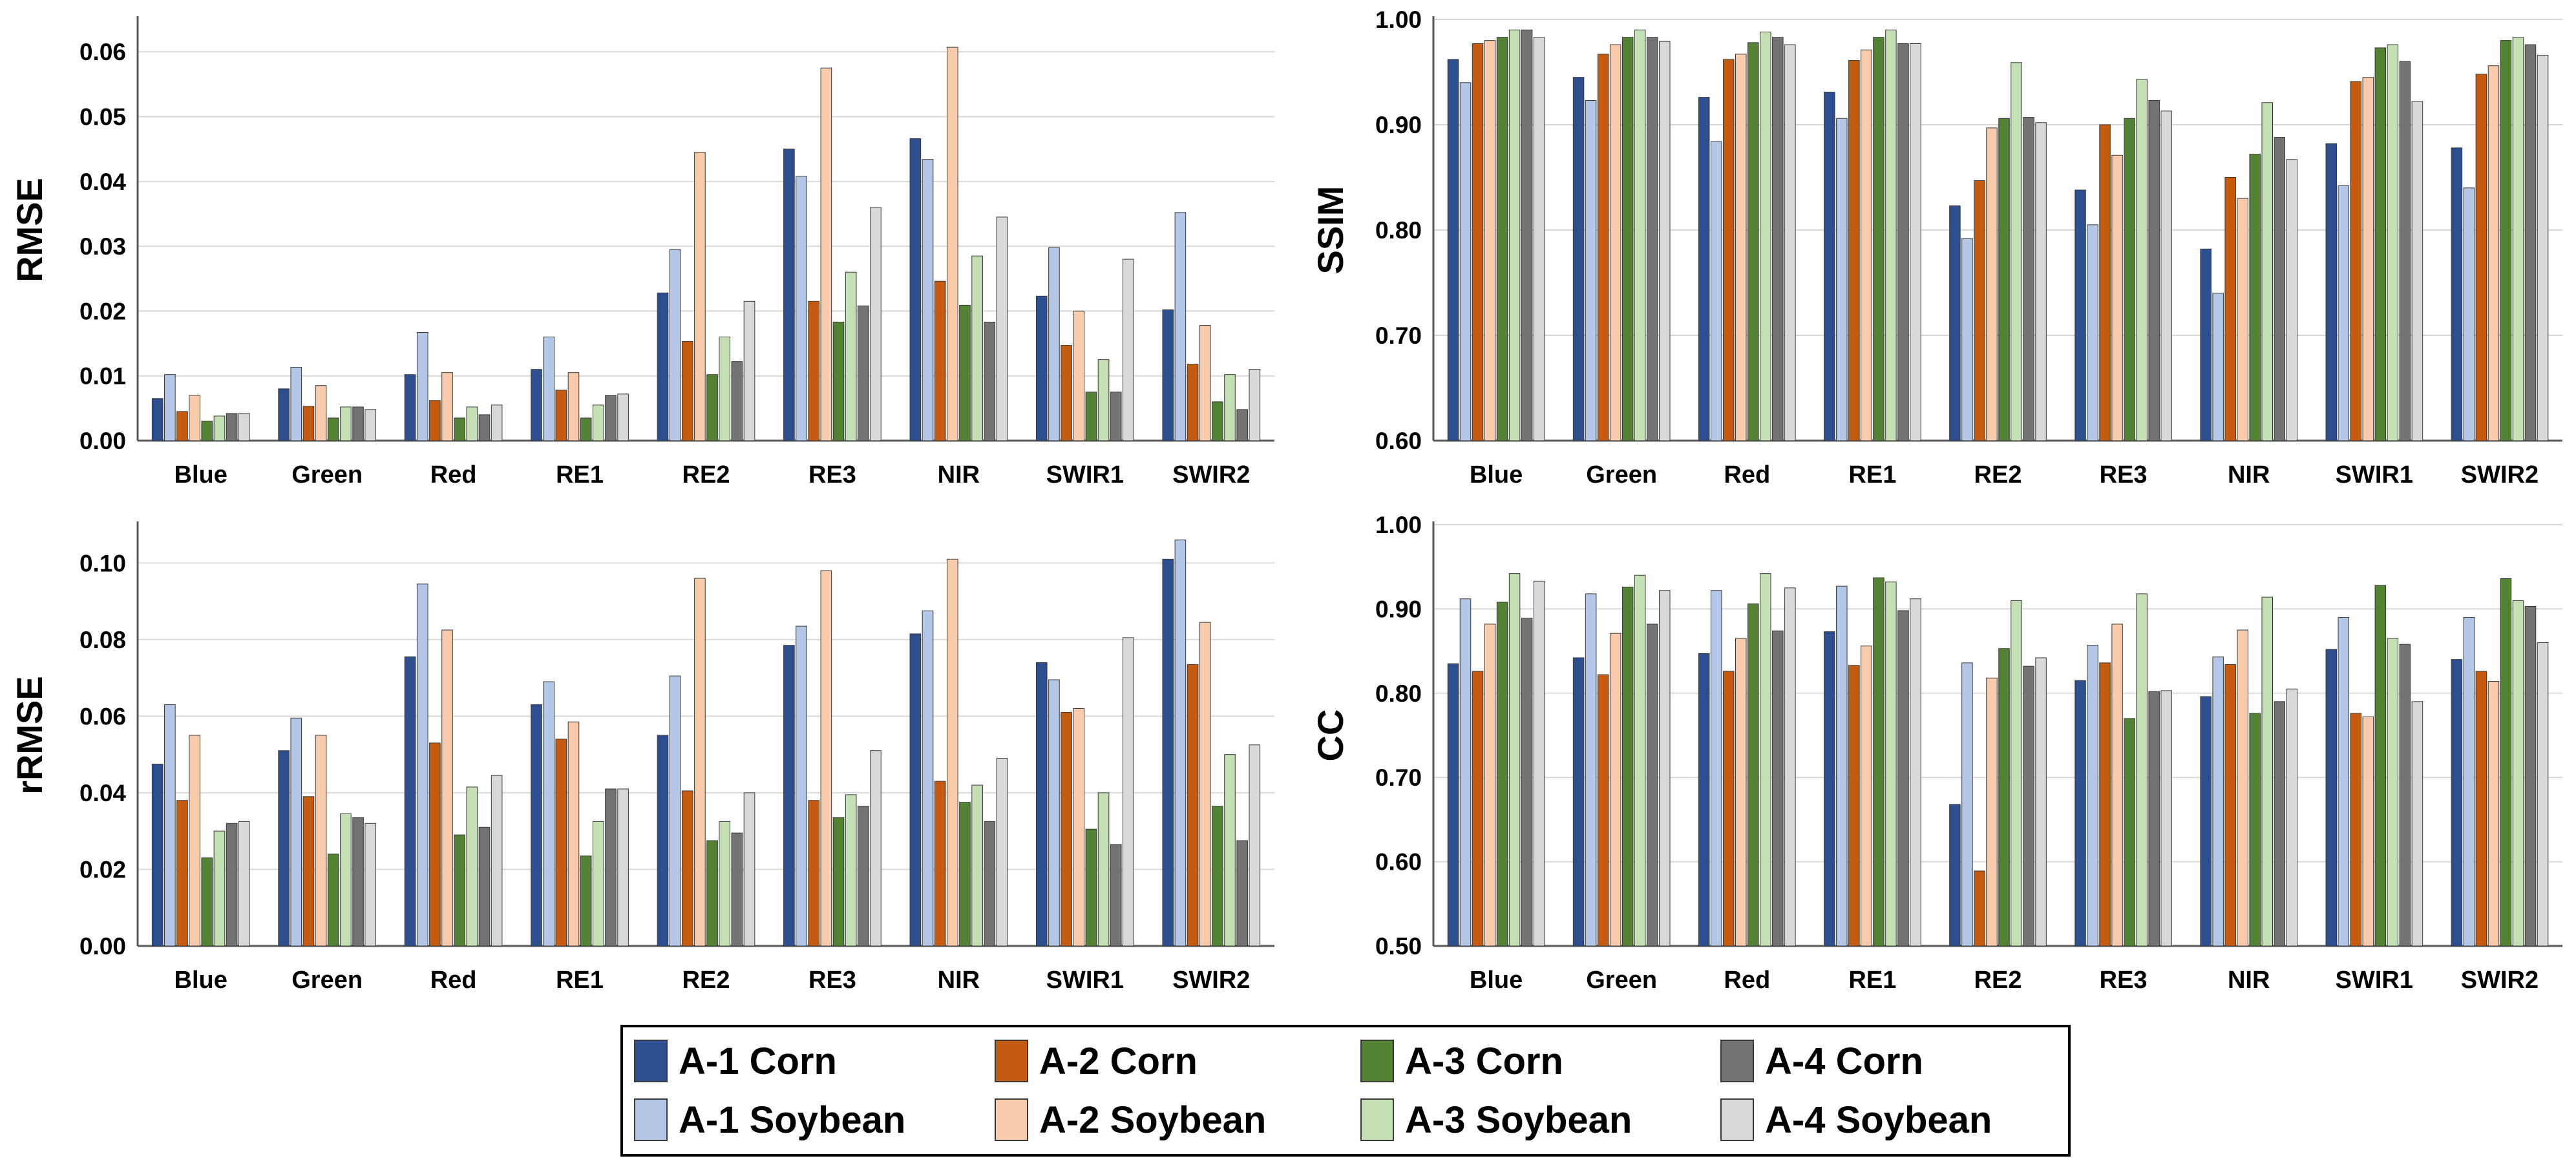 The width and height of the screenshot is (2576, 1165). I want to click on y-axis-label: rRMSE, so click(29, 736).